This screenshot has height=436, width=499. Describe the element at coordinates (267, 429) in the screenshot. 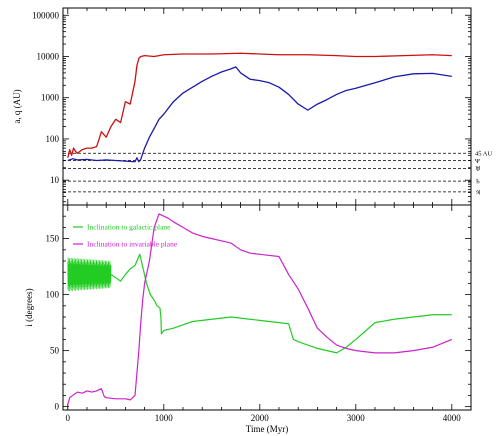

I see `x-axis-label: Time (Myr)` at that location.